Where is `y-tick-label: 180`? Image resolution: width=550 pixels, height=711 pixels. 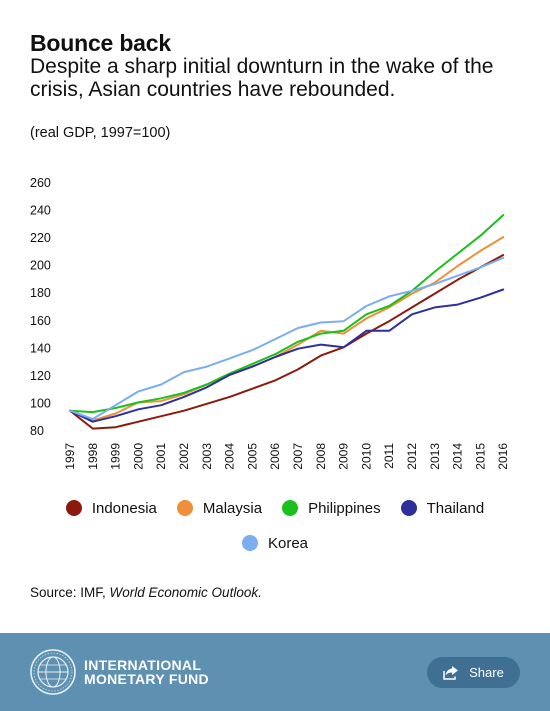
y-tick-label: 180 is located at coordinates (40, 293).